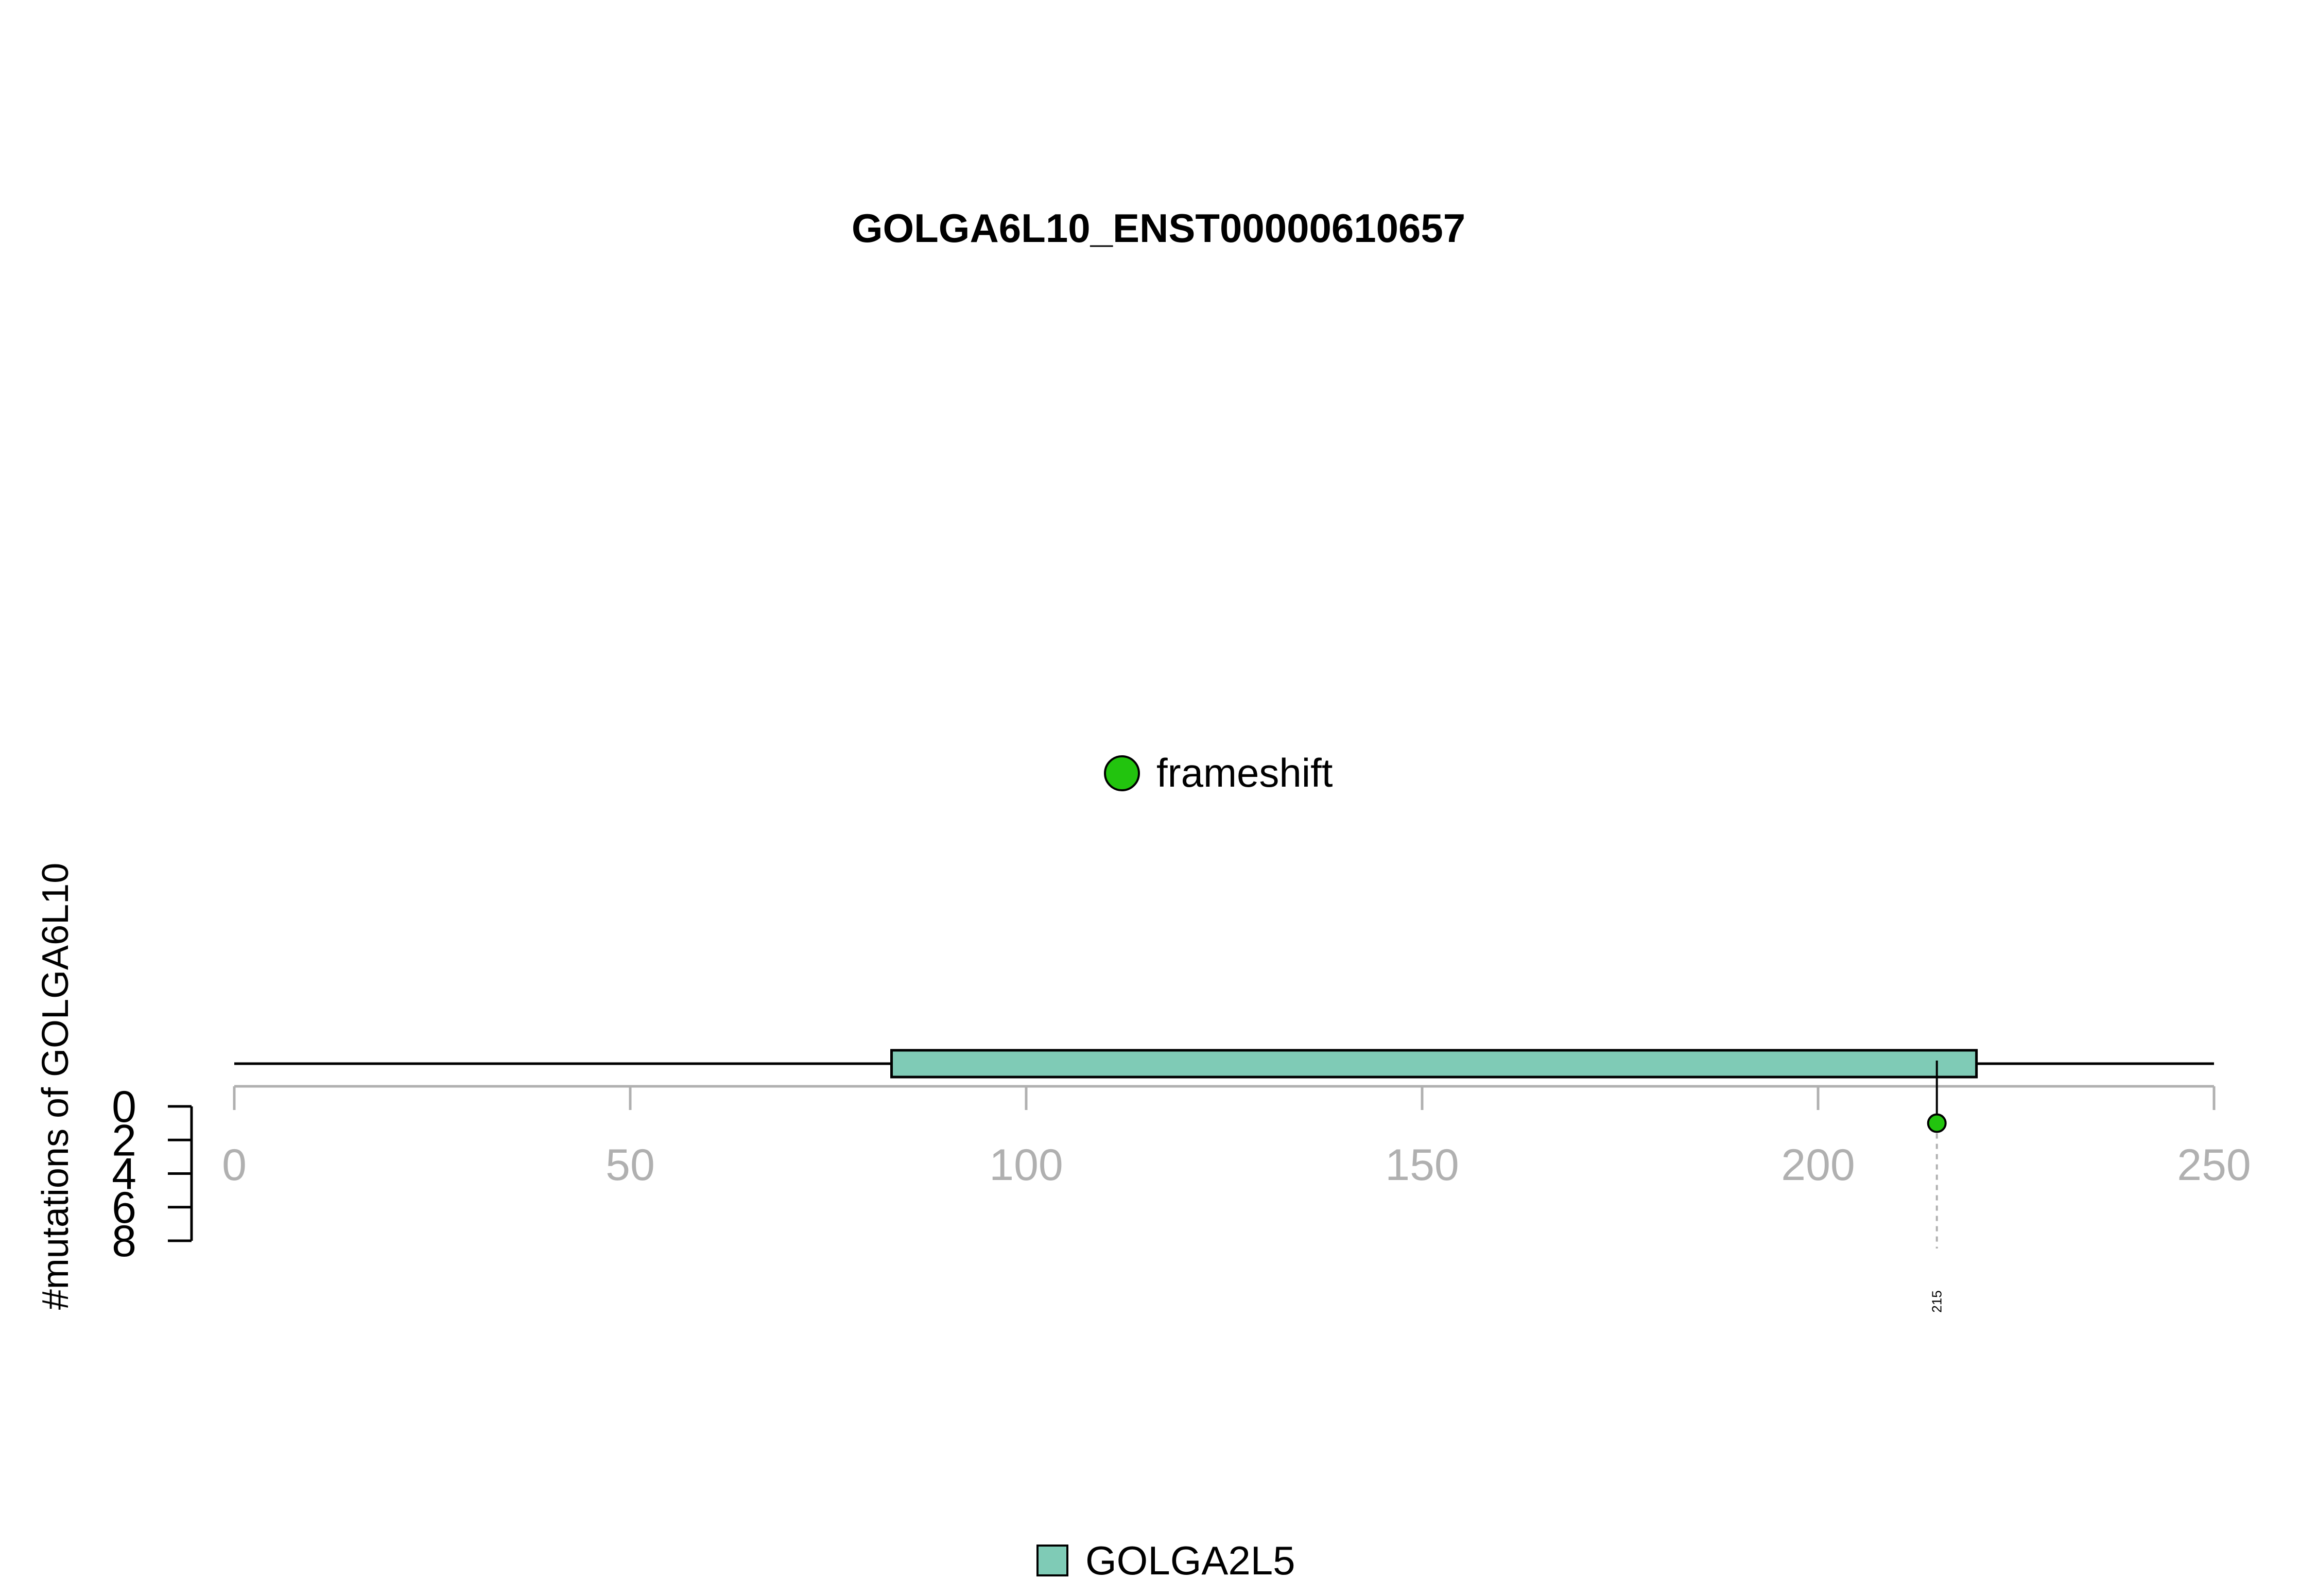 This screenshot has height=1596, width=2317. Describe the element at coordinates (1236, 1138) in the screenshot. I see `x-axis: 0 50 100 150 200 250` at that location.